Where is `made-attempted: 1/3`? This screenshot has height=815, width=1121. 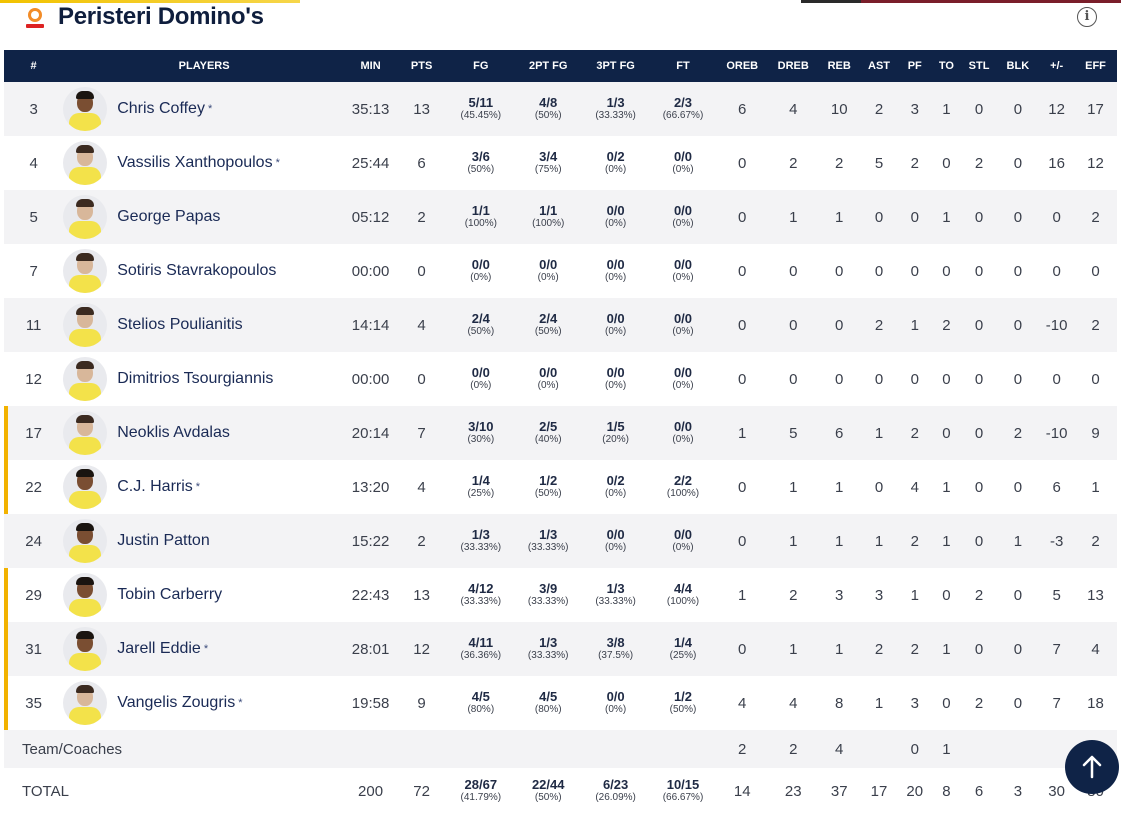 made-attempted: 1/3 is located at coordinates (548, 535).